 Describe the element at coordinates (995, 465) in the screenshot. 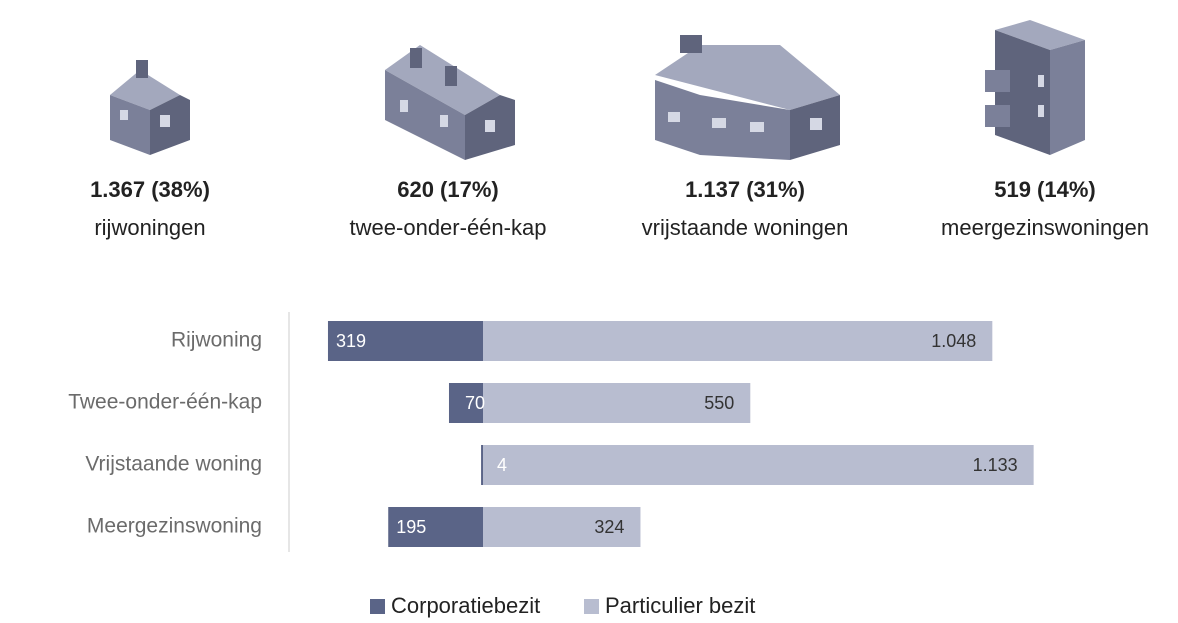

I see `value-label: 1.133` at that location.